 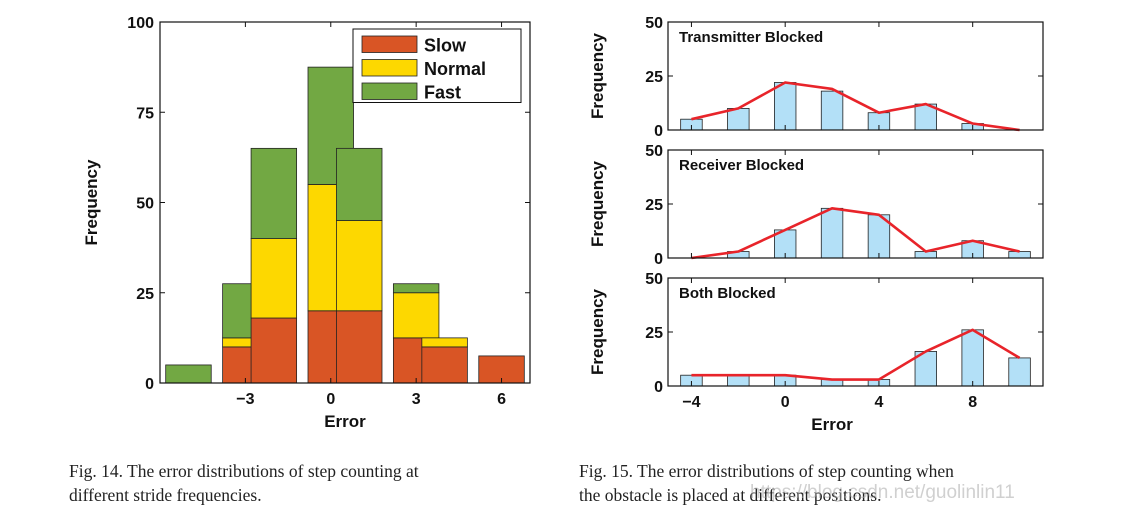 I want to click on y-tick-label: 75, so click(x=145, y=113).